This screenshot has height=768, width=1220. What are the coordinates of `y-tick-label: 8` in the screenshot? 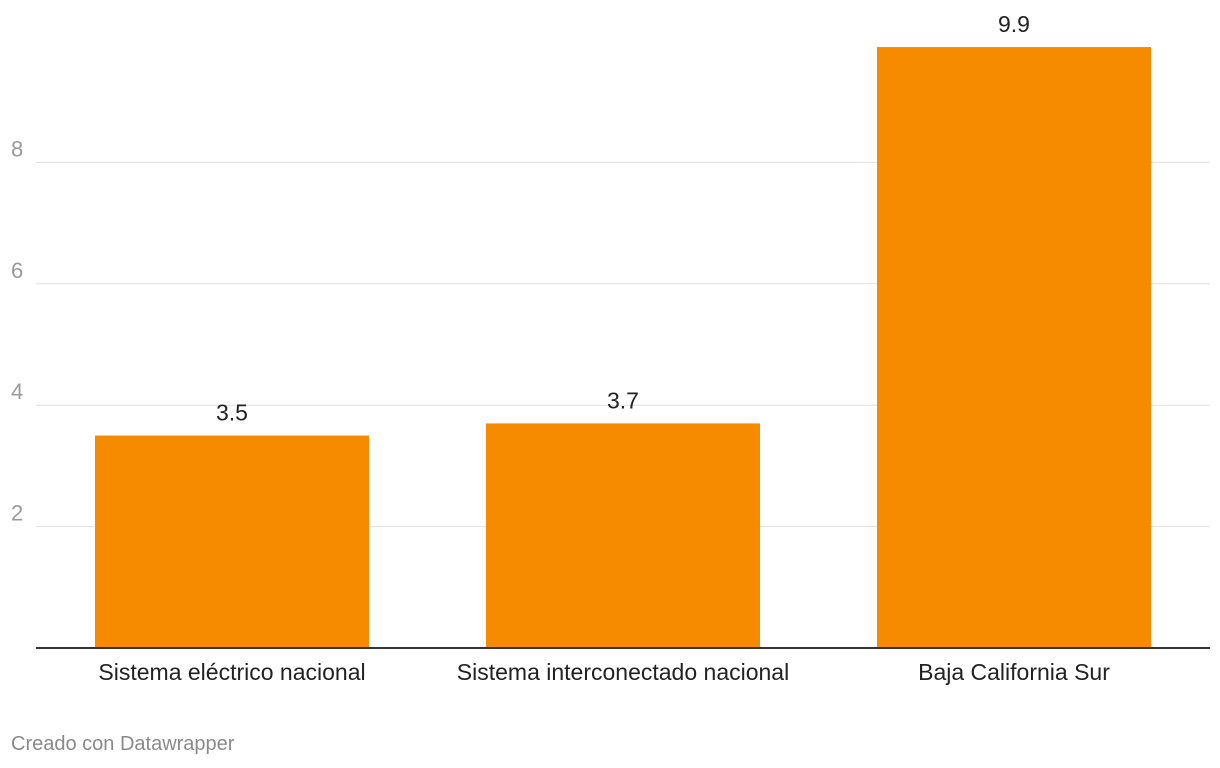 It's located at (17, 148).